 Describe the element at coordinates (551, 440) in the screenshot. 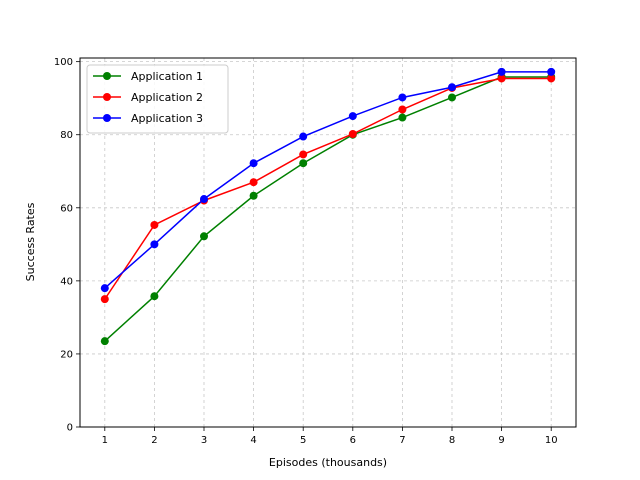

I see `x-tick-label: 10` at that location.